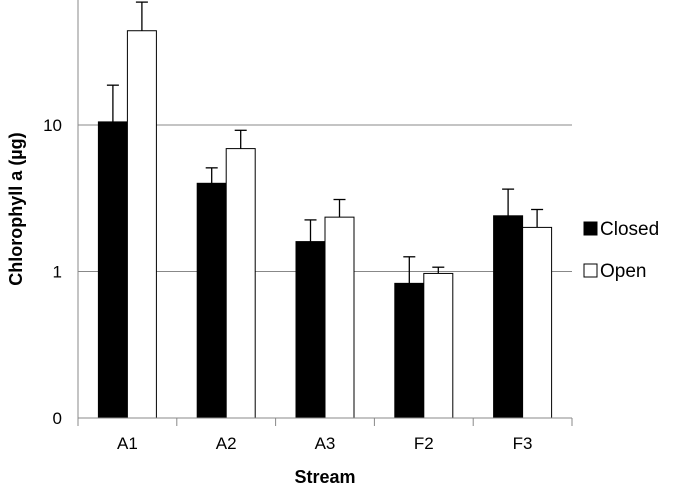  Describe the element at coordinates (127, 443) in the screenshot. I see `x-tick-label: A1` at that location.